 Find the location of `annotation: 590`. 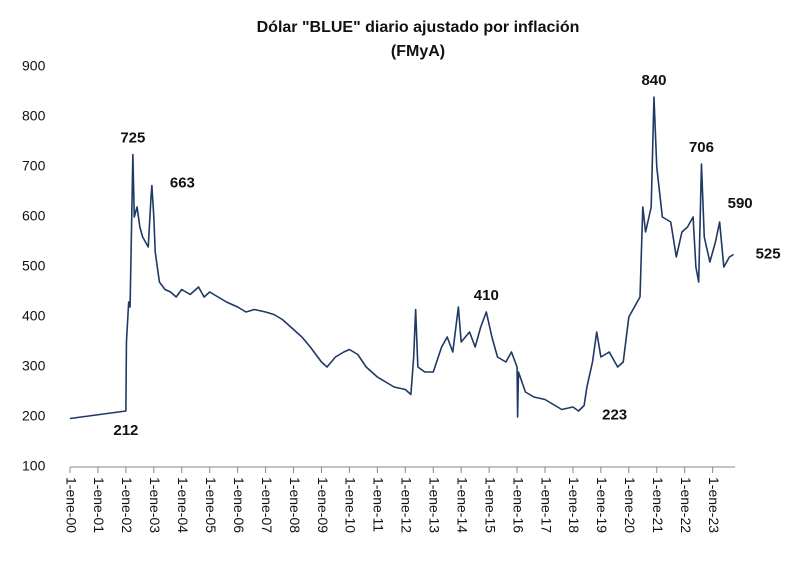

annotation: 590 is located at coordinates (740, 203).